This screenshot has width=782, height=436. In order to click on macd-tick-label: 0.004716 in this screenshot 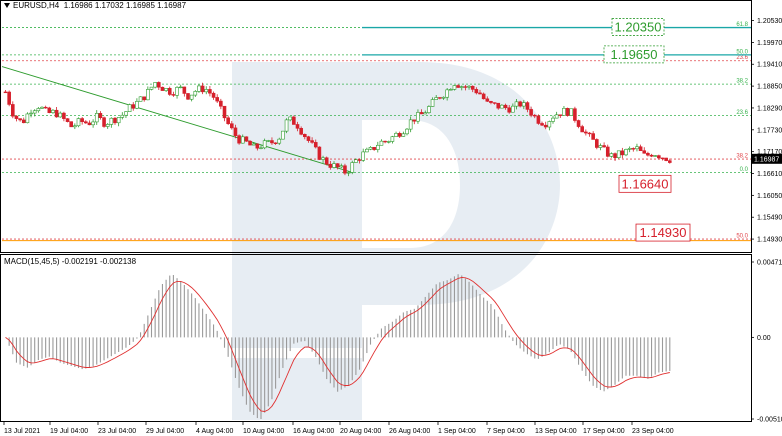, I will do `click(769, 263)`.